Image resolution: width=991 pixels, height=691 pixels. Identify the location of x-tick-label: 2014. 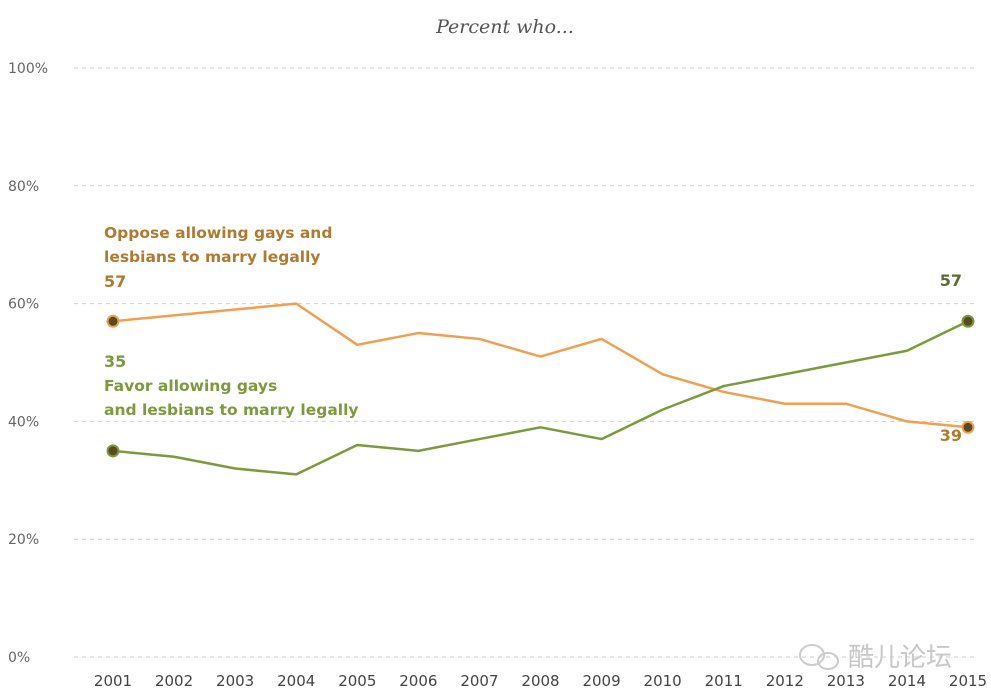
(907, 681).